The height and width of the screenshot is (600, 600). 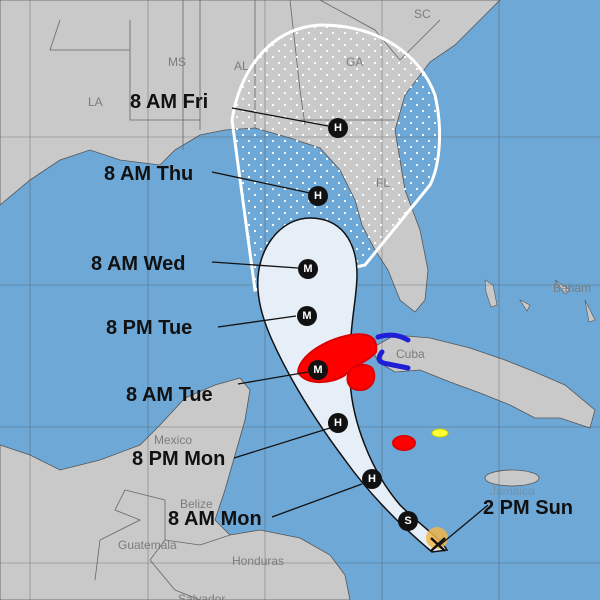 What do you see at coordinates (173, 440) in the screenshot?
I see `label-mexico: Mexico` at bounding box center [173, 440].